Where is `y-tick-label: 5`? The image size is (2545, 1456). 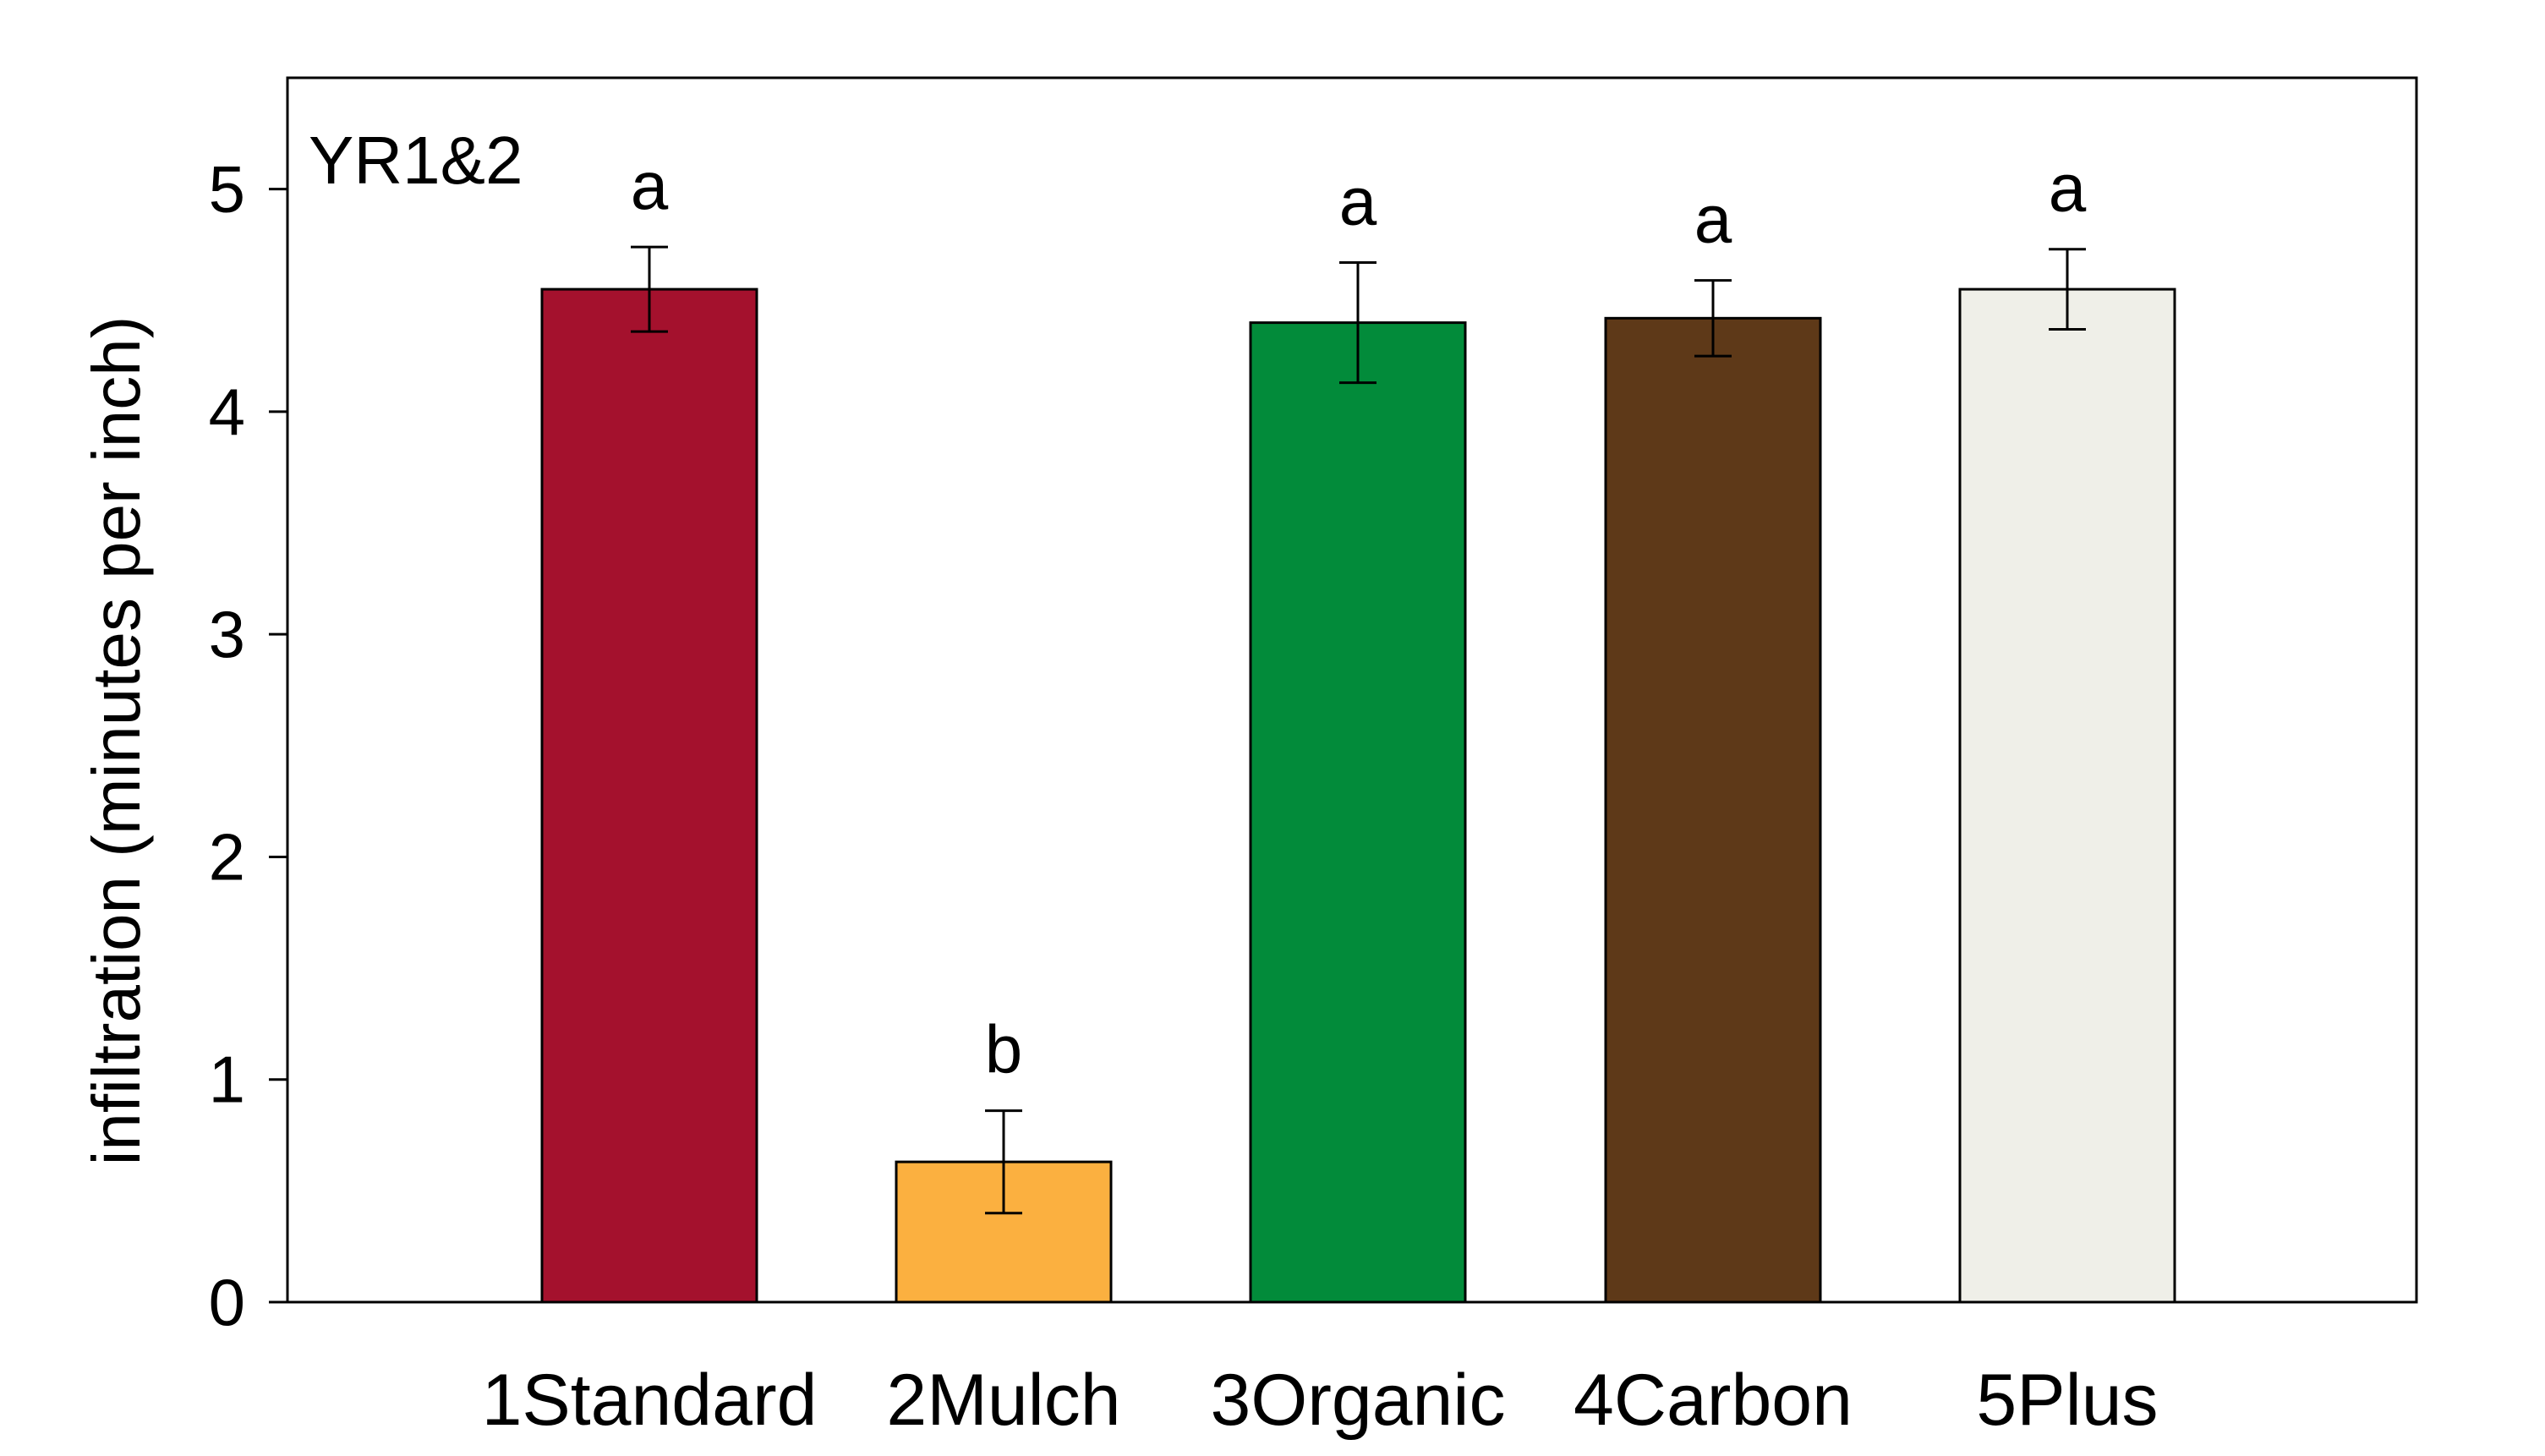 y-tick-label: 5 is located at coordinates (227, 190).